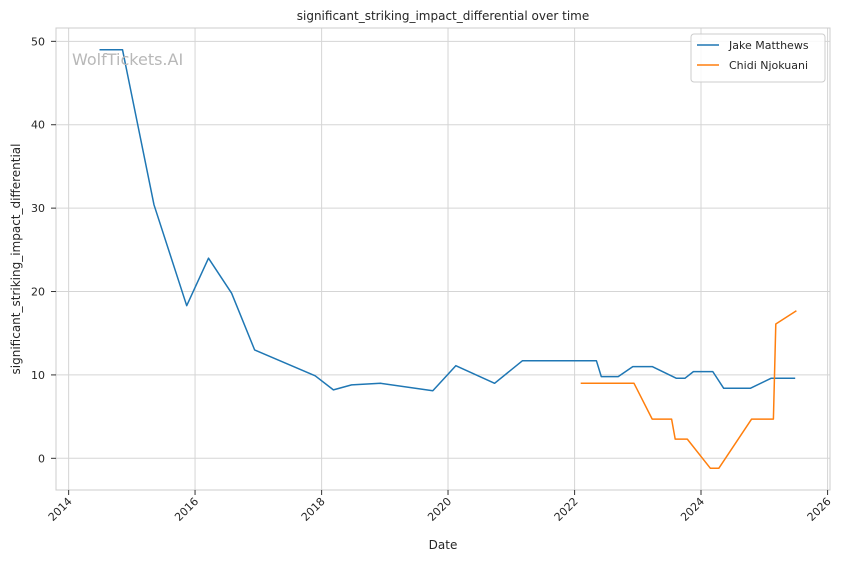 Image resolution: width=851 pixels, height=561 pixels. I want to click on y-tick-label: 50, so click(38, 41).